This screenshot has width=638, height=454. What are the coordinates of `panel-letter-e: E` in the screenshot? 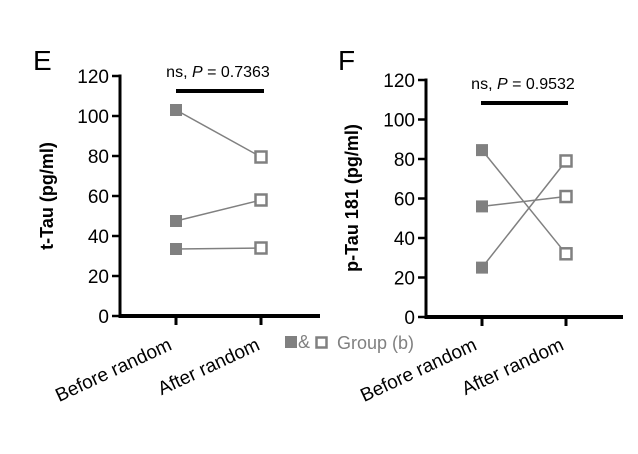 It's located at (42, 60).